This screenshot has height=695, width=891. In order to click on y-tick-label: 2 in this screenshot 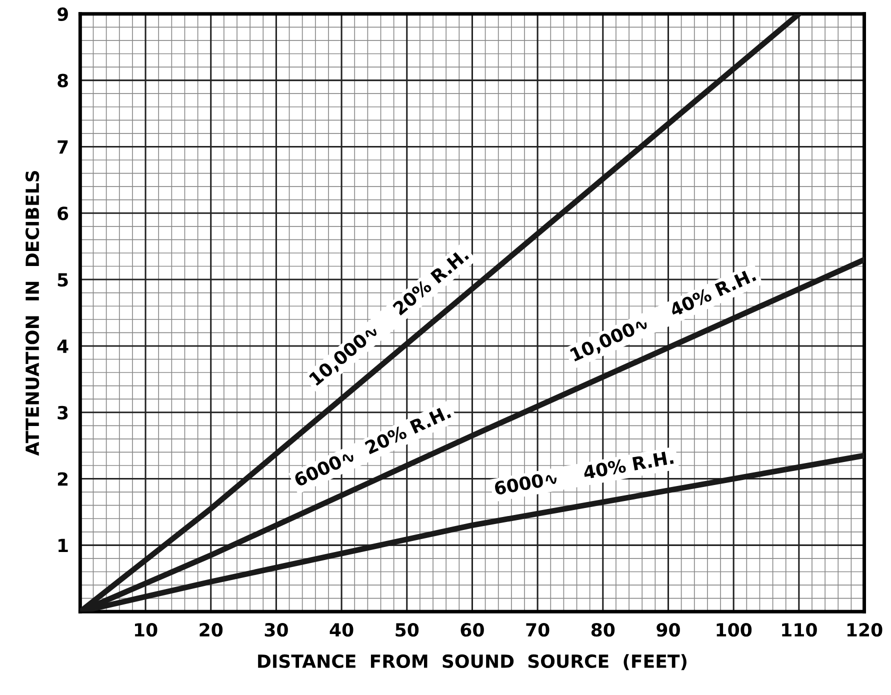, I will do `click(63, 479)`.